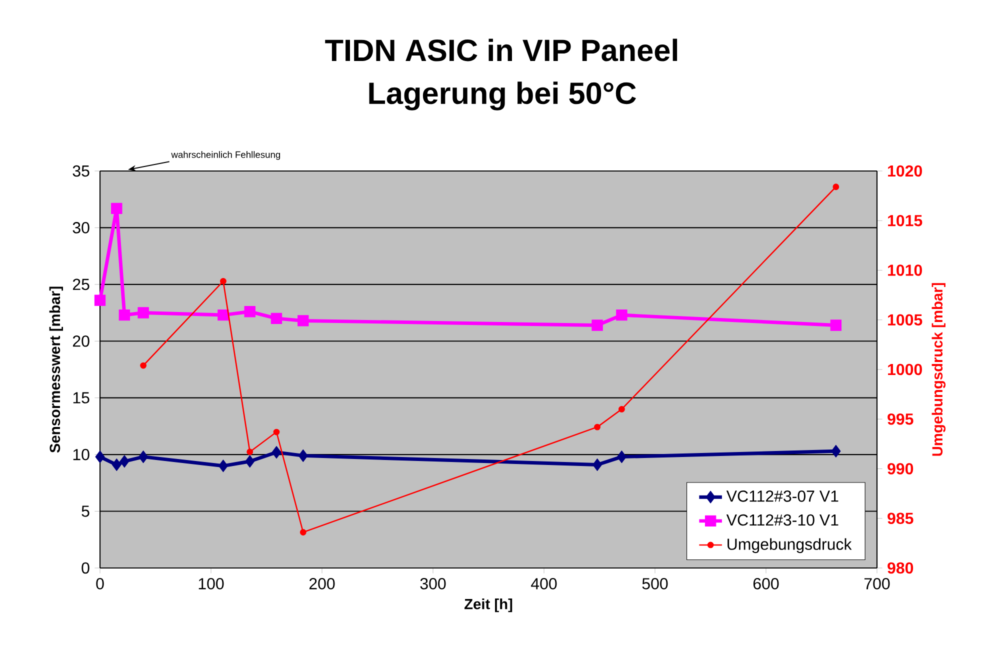  I want to click on chart-title: TIDN ASIC in VIP Paneel, so click(501, 50).